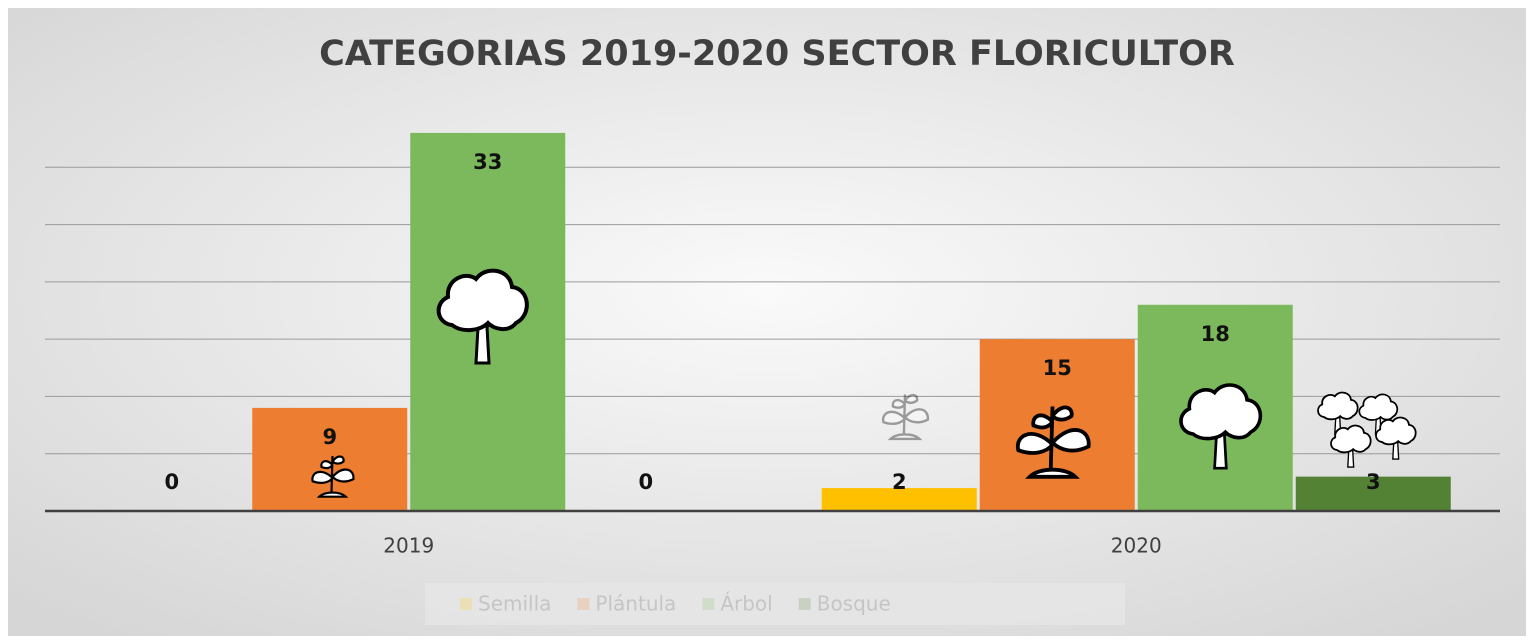 This screenshot has width=1534, height=644. What do you see at coordinates (487, 162) in the screenshot?
I see `value-label: 33` at bounding box center [487, 162].